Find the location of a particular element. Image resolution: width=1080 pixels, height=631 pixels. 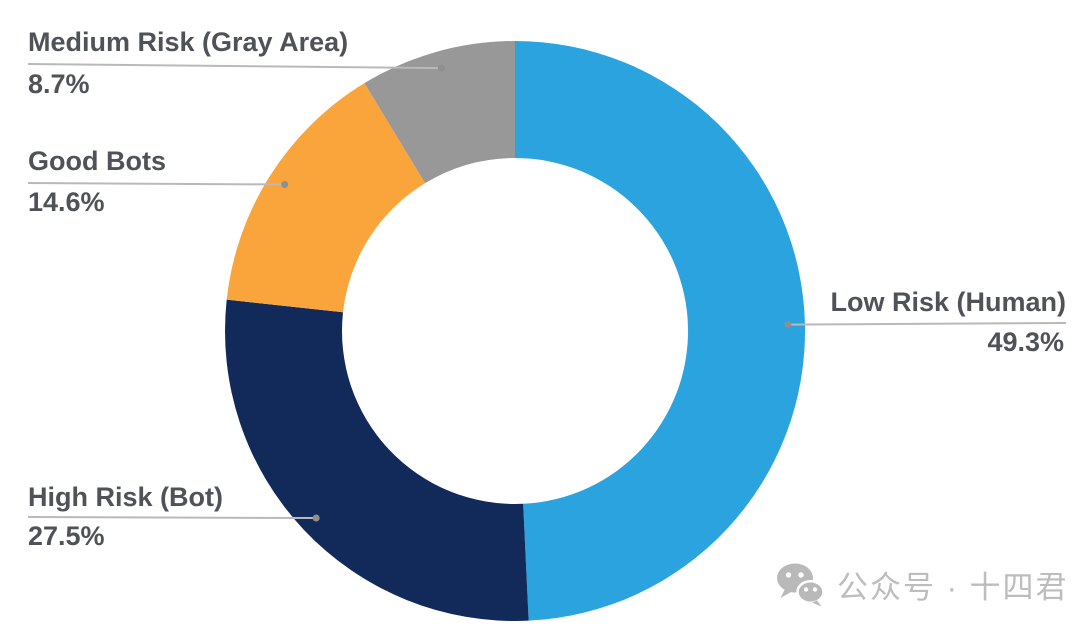

watermark: 公众号 · 十四君 is located at coordinates (922, 584).